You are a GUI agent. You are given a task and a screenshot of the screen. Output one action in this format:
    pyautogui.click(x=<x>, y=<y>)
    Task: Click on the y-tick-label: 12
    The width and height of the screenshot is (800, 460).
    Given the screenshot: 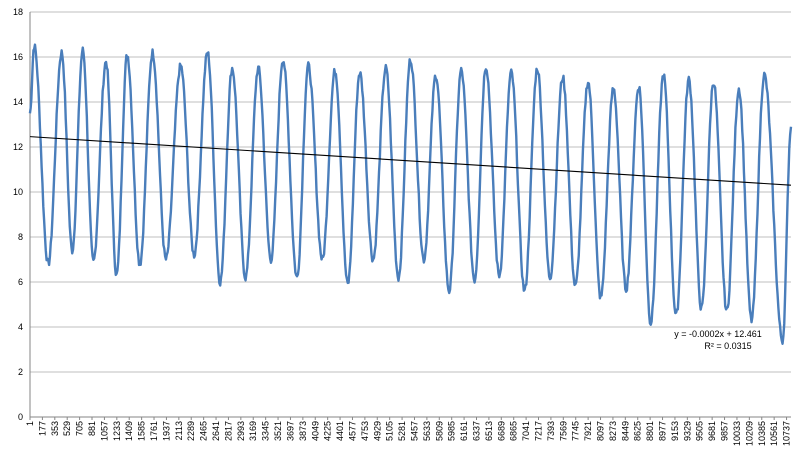 What is the action you would take?
    pyautogui.click(x=18, y=147)
    